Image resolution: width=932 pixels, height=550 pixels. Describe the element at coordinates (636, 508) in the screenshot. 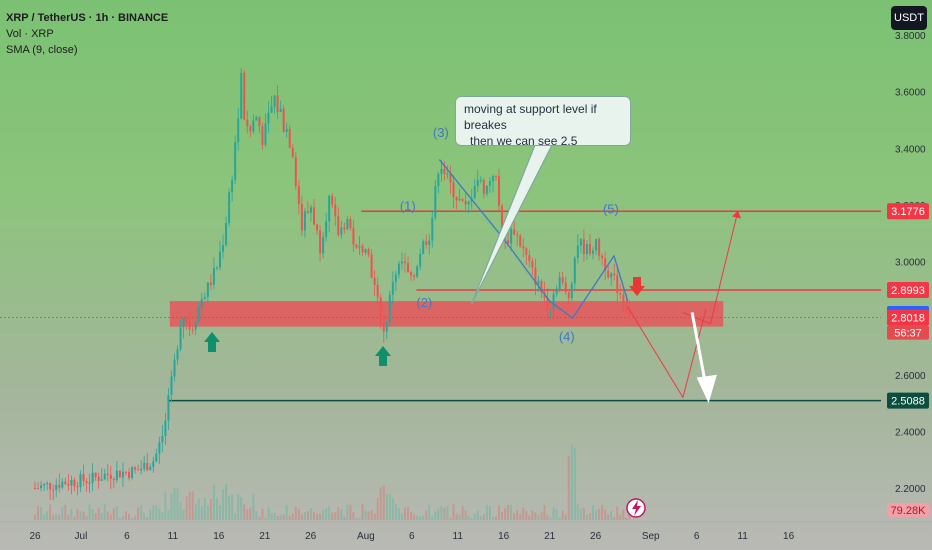

I see `lightning-bolt-icon` at that location.